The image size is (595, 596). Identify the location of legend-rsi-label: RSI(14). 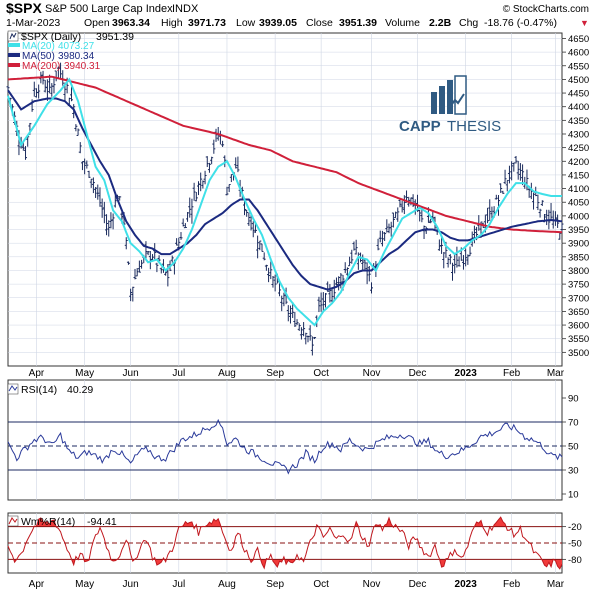
(39, 390).